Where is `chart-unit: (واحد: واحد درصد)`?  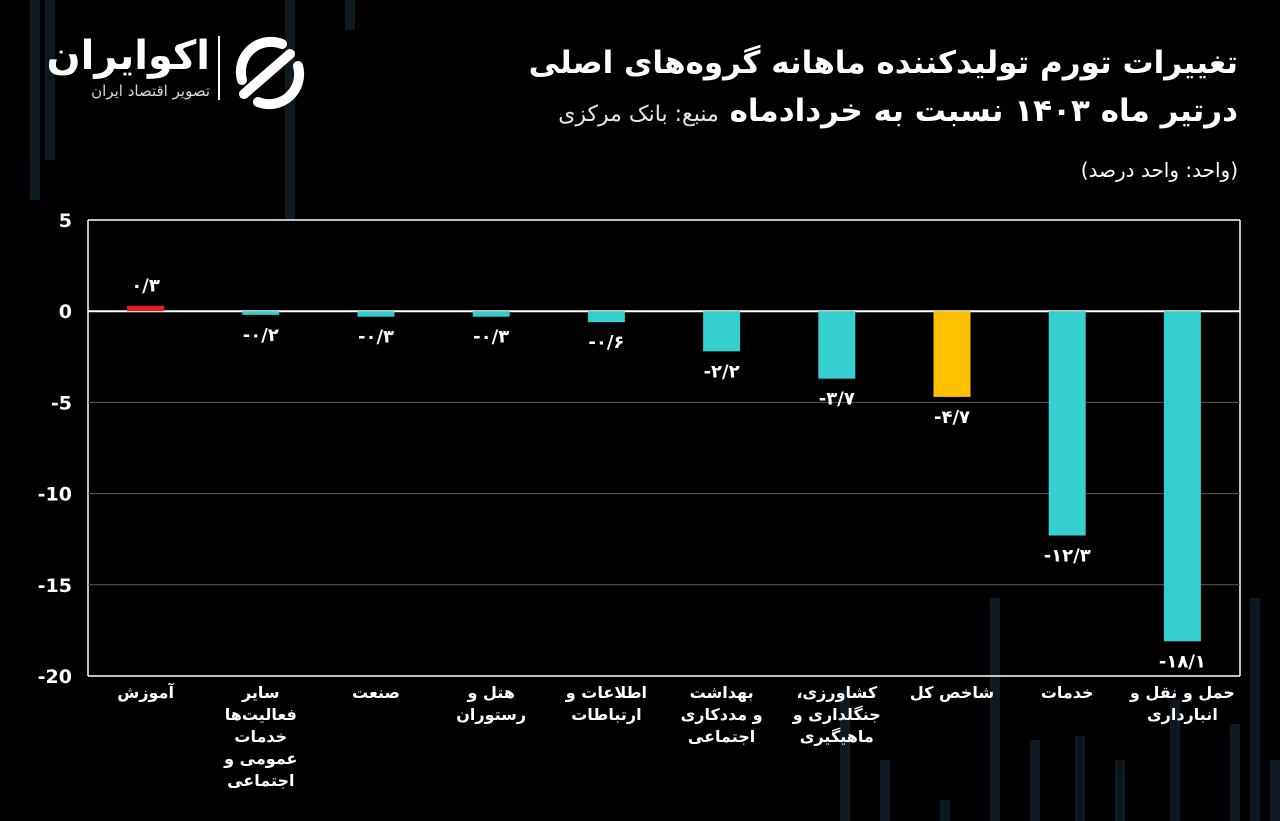 chart-unit: (واحد: واحد درصد) is located at coordinates (1159, 170).